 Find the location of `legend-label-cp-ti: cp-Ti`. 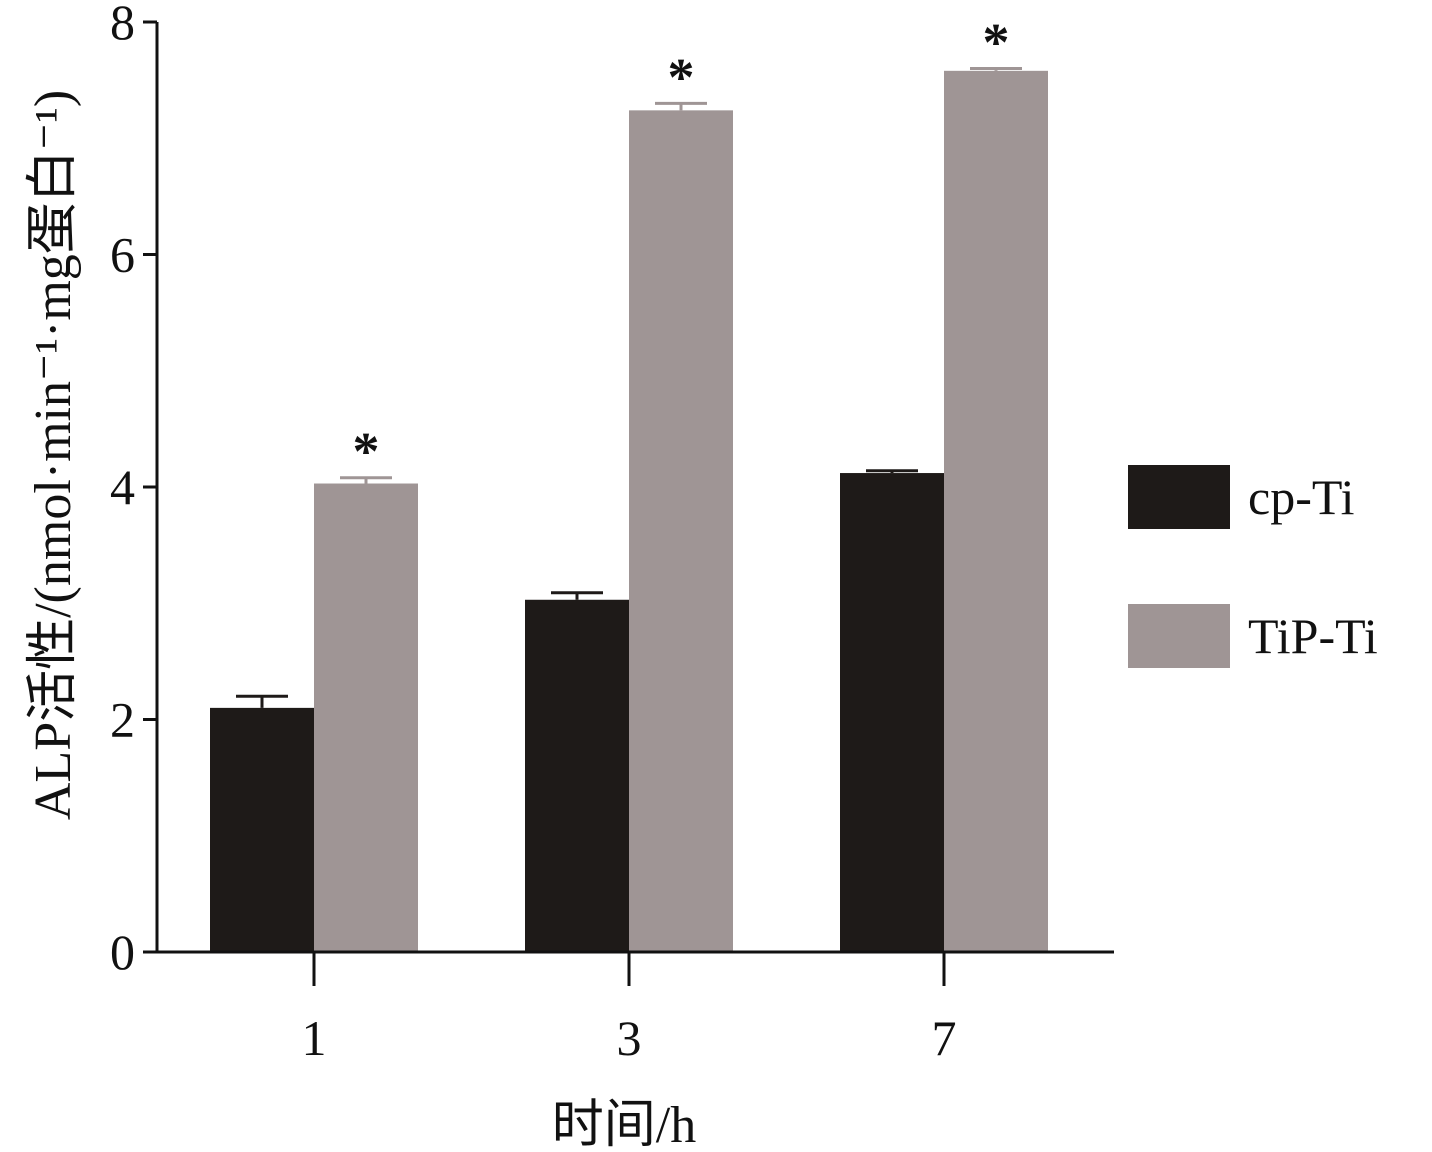

legend-label-cp-ti: cp-Ti is located at coordinates (1301, 497).